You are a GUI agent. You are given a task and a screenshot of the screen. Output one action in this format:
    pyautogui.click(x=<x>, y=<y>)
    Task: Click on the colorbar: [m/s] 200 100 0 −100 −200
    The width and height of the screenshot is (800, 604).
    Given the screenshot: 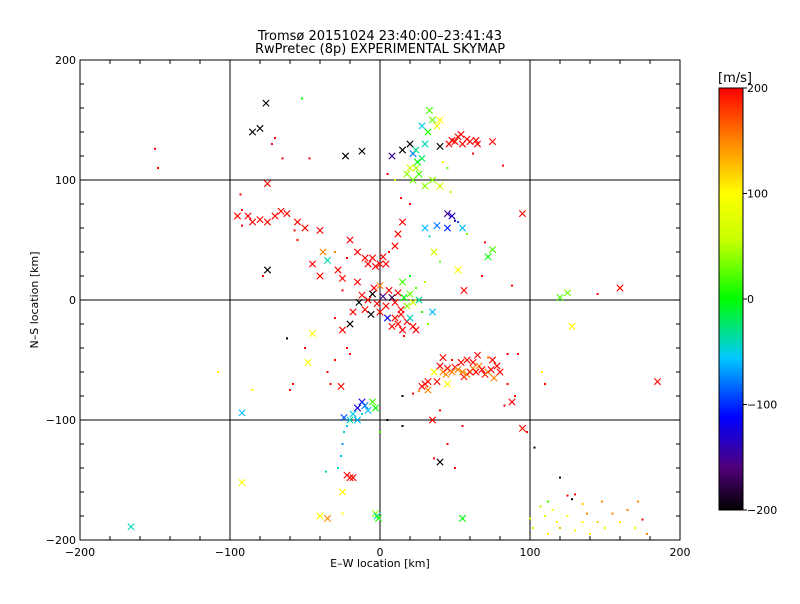 What is the action you would take?
    pyautogui.click(x=747, y=294)
    